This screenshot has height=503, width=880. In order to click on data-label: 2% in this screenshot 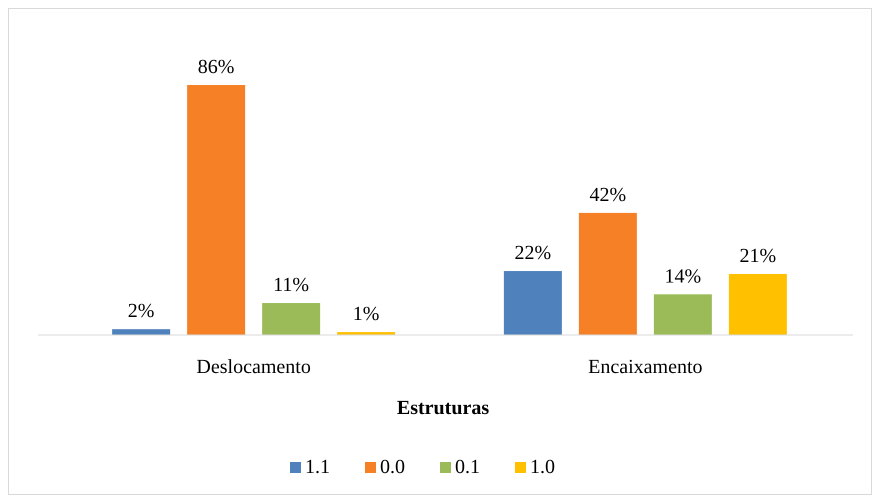, I will do `click(141, 311)`.